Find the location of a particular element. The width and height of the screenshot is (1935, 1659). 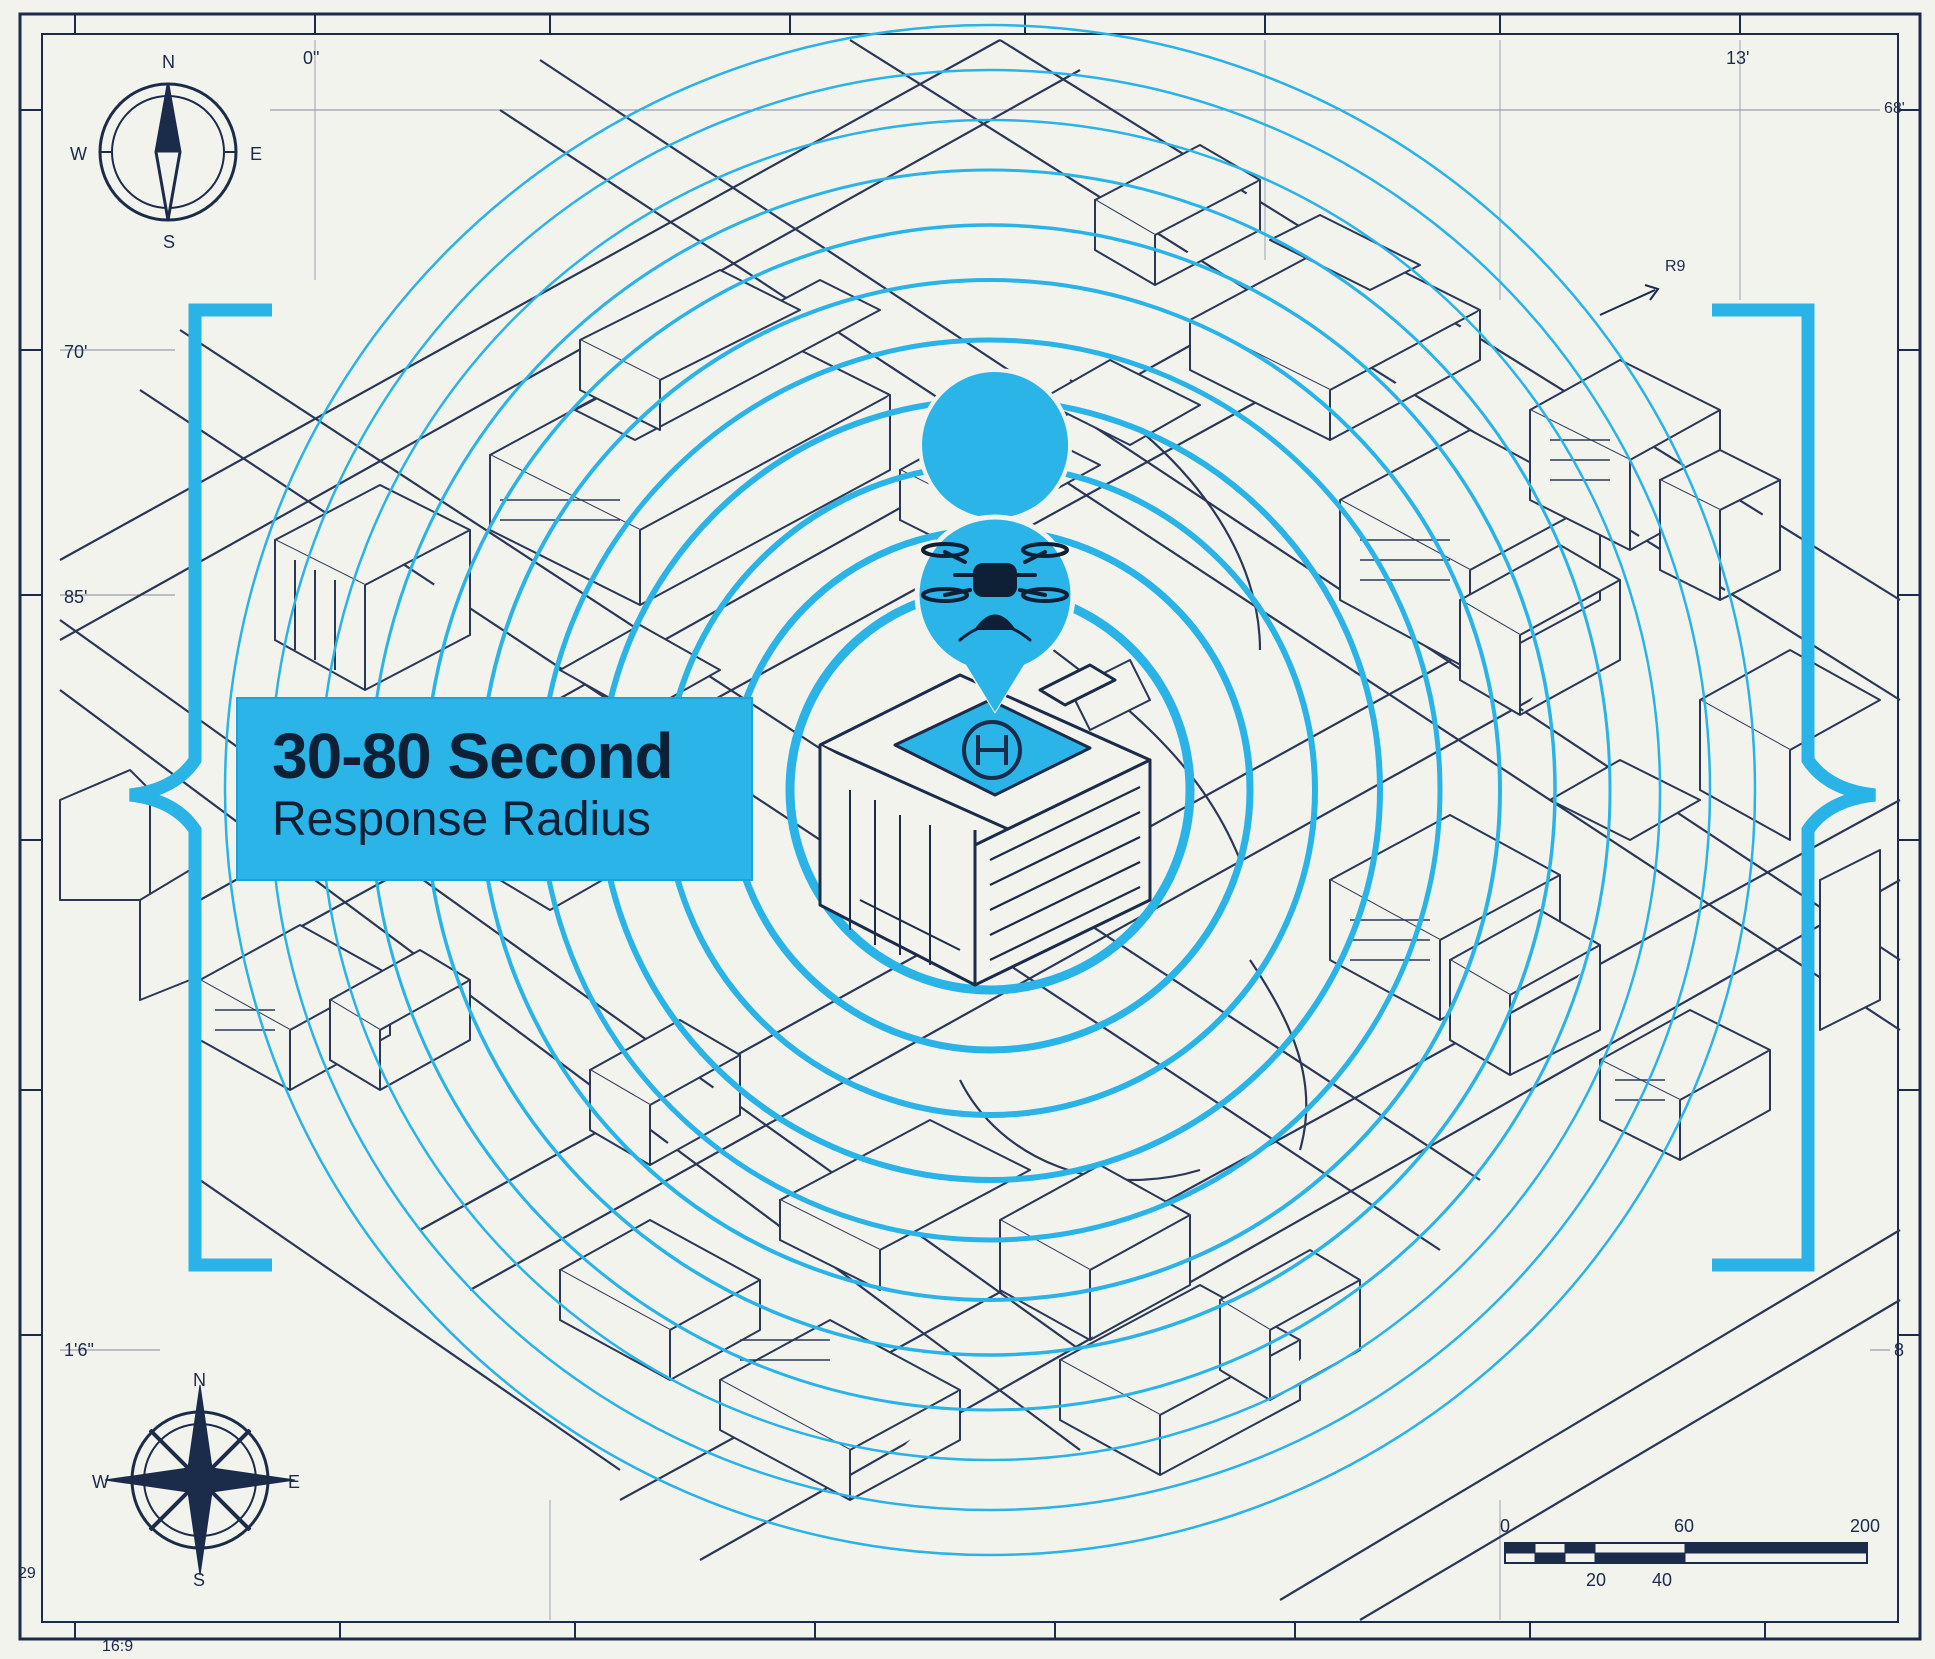

compass-top-icon is located at coordinates (168, 152).